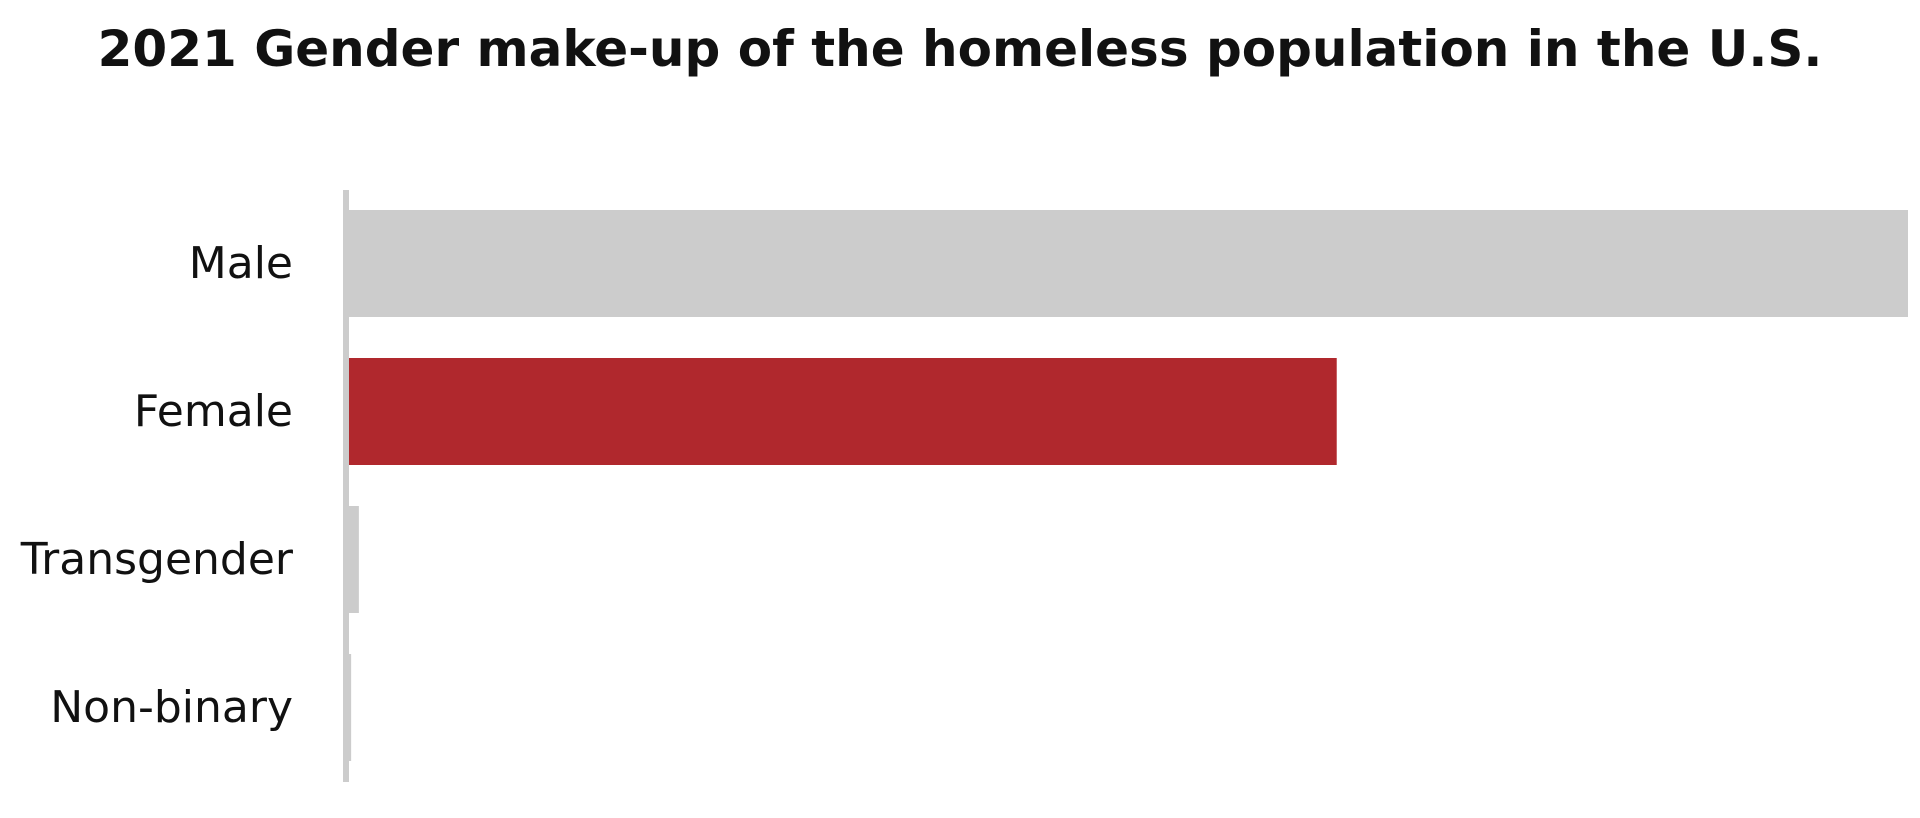 This screenshot has height=818, width=1920. I want to click on category-label-male: Male, so click(241, 263).